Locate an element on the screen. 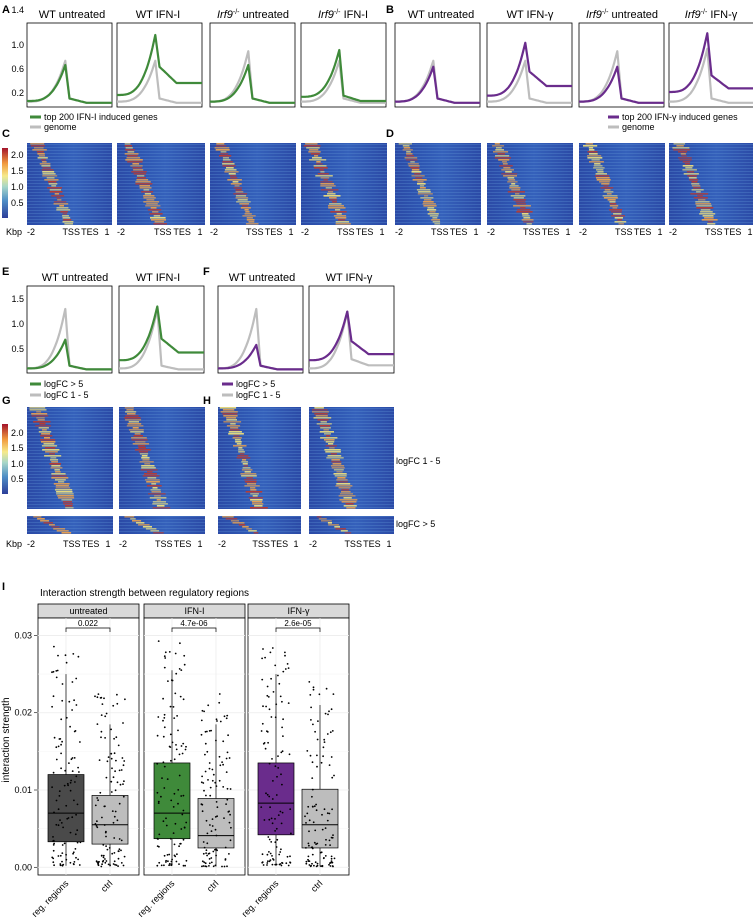 This screenshot has height=922, width=753. heatmap-cd-6-signal-row is located at coordinates (618, 216).